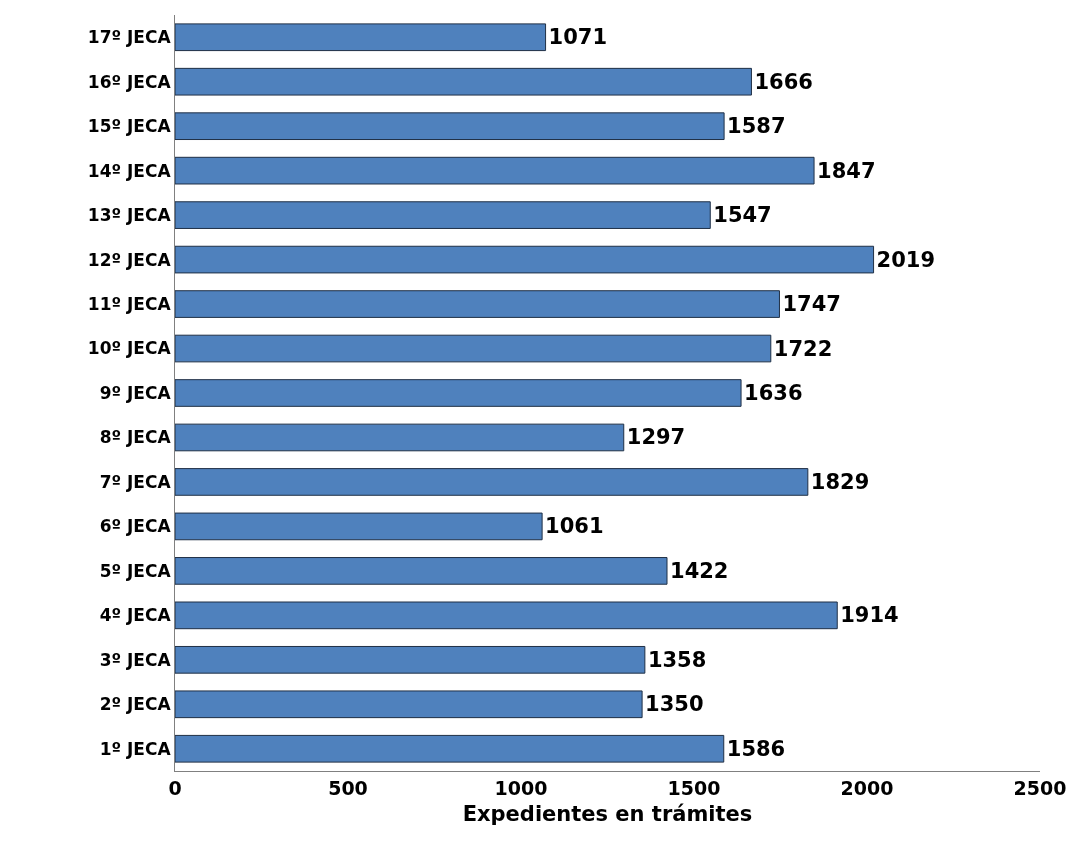 This screenshot has width=1088, height=861. I want to click on y-tick-label: 11º JECA, so click(129, 304).